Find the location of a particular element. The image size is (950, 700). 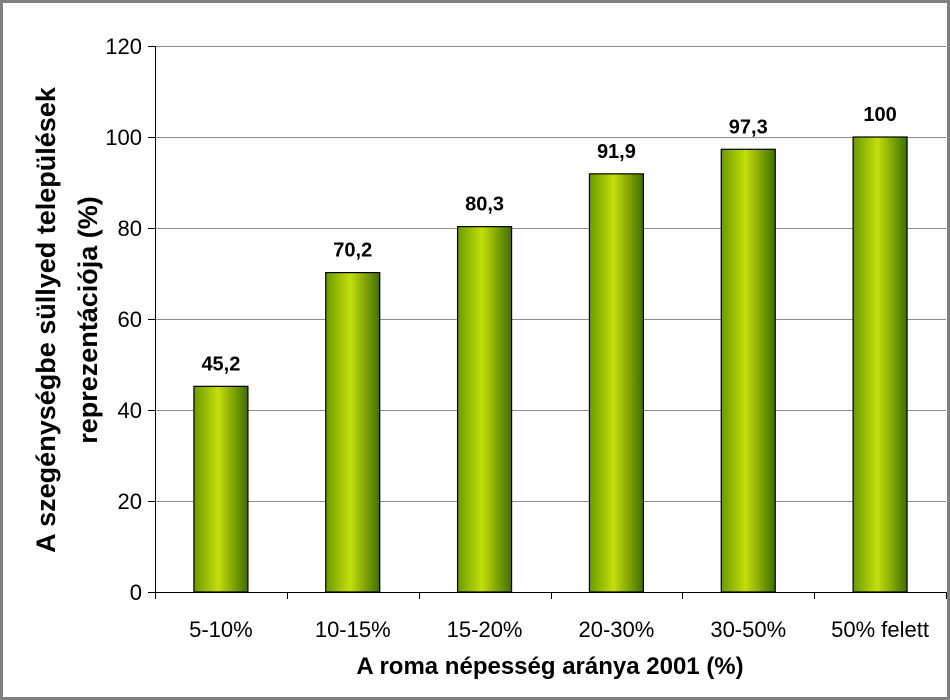

y-tick-label-40: 40 is located at coordinates (130, 410).